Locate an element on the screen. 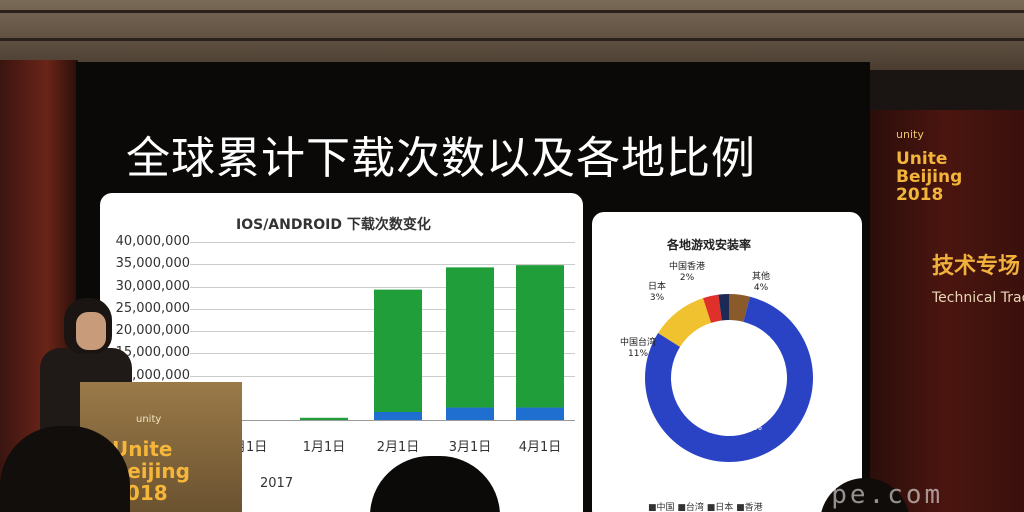 This screenshot has width=1024, height=512. y-tick-label: 25,000,000 is located at coordinates (152, 308).